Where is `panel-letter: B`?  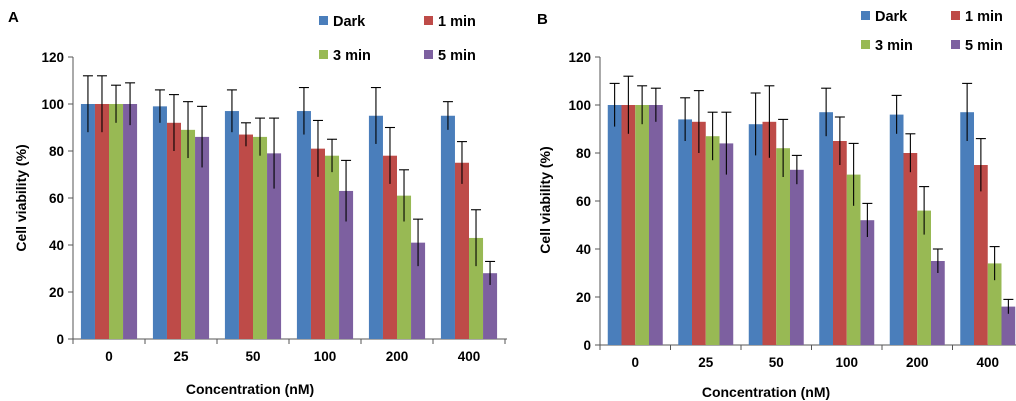
panel-letter: B is located at coordinates (542, 19).